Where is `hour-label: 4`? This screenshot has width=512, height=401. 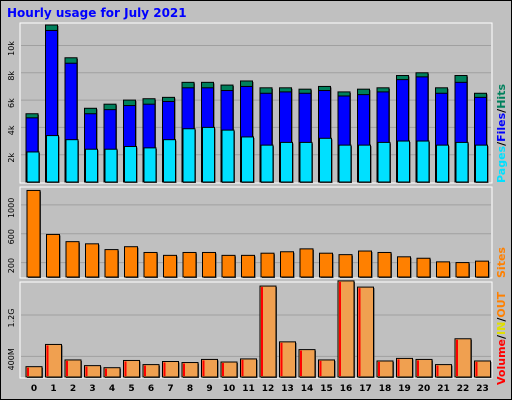 hour-label: 4 is located at coordinates (112, 389).